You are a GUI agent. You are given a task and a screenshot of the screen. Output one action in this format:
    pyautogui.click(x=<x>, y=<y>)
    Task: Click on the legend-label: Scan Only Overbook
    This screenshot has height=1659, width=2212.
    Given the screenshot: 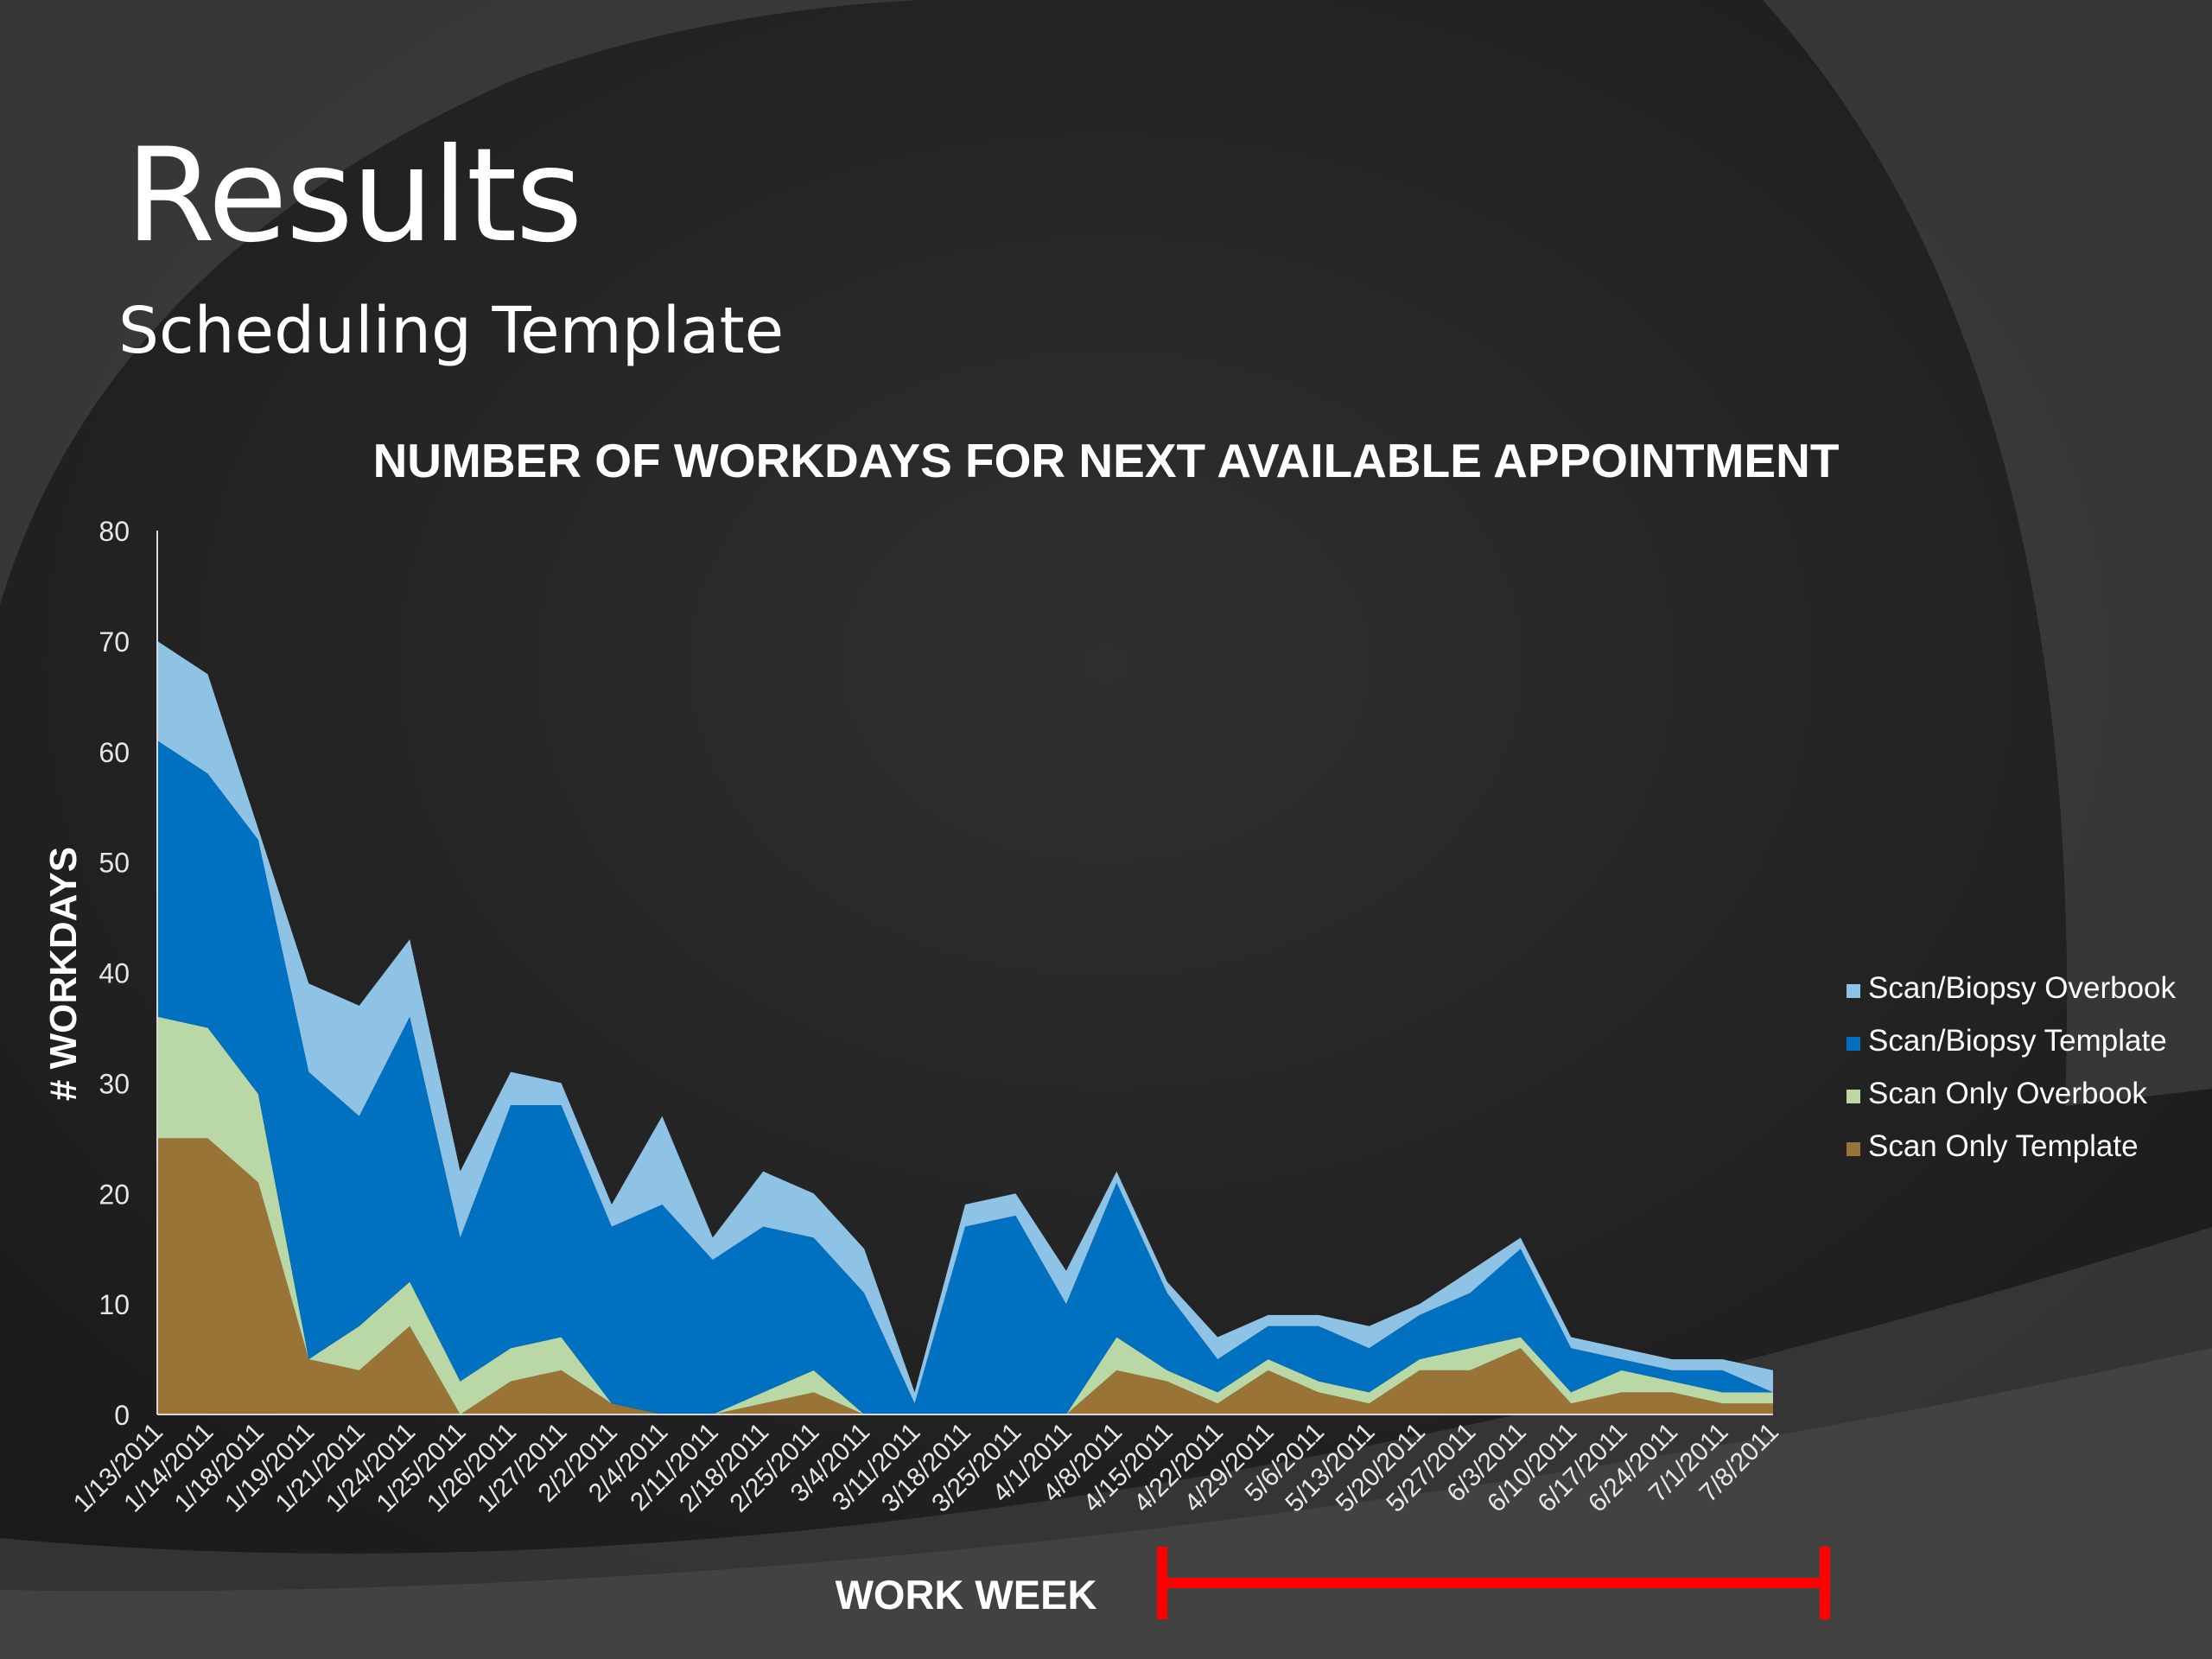 What is the action you would take?
    pyautogui.click(x=2008, y=1093)
    